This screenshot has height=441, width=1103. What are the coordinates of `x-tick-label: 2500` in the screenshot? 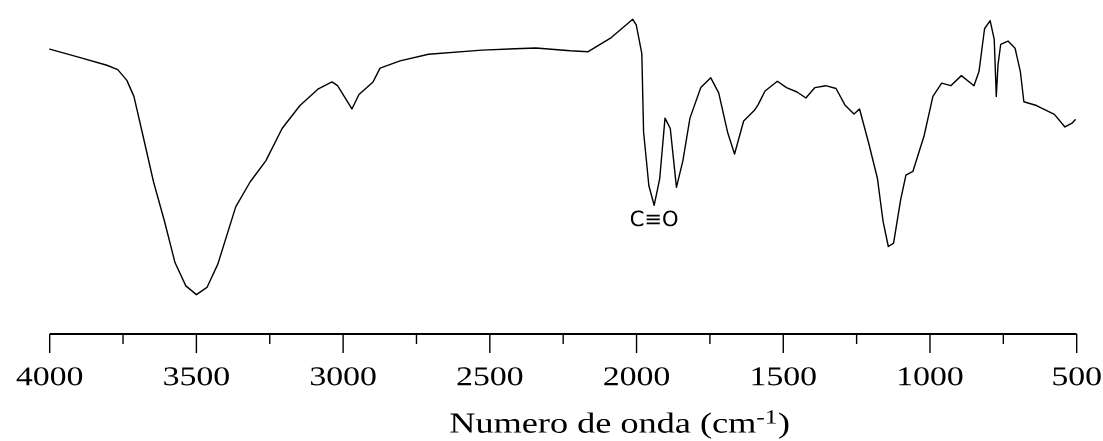 It's located at (490, 376).